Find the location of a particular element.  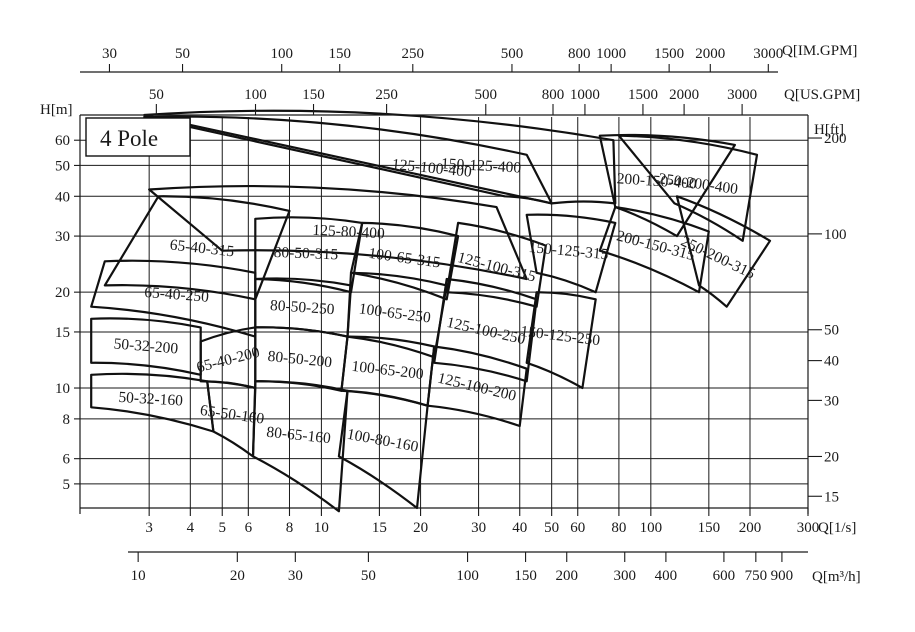

curve-label: 150-125-400 is located at coordinates (481, 165).